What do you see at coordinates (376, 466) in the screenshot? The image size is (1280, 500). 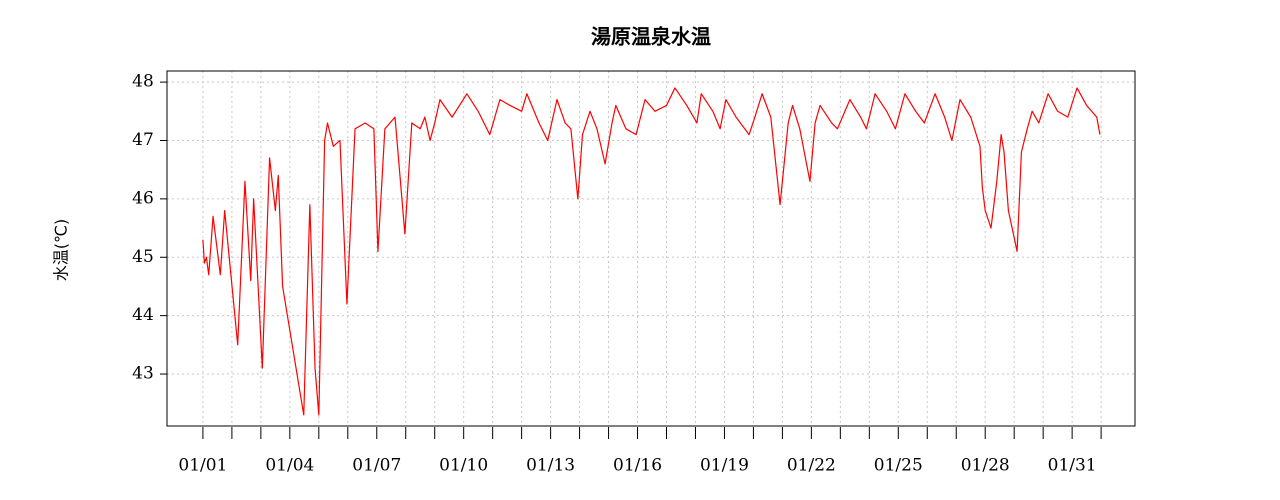 I see `x-tick-label: 01/07` at bounding box center [376, 466].